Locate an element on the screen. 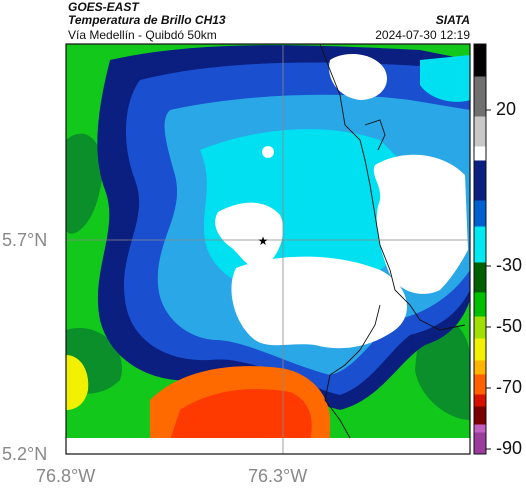  cloud-white-northeast is located at coordinates (358, 77).